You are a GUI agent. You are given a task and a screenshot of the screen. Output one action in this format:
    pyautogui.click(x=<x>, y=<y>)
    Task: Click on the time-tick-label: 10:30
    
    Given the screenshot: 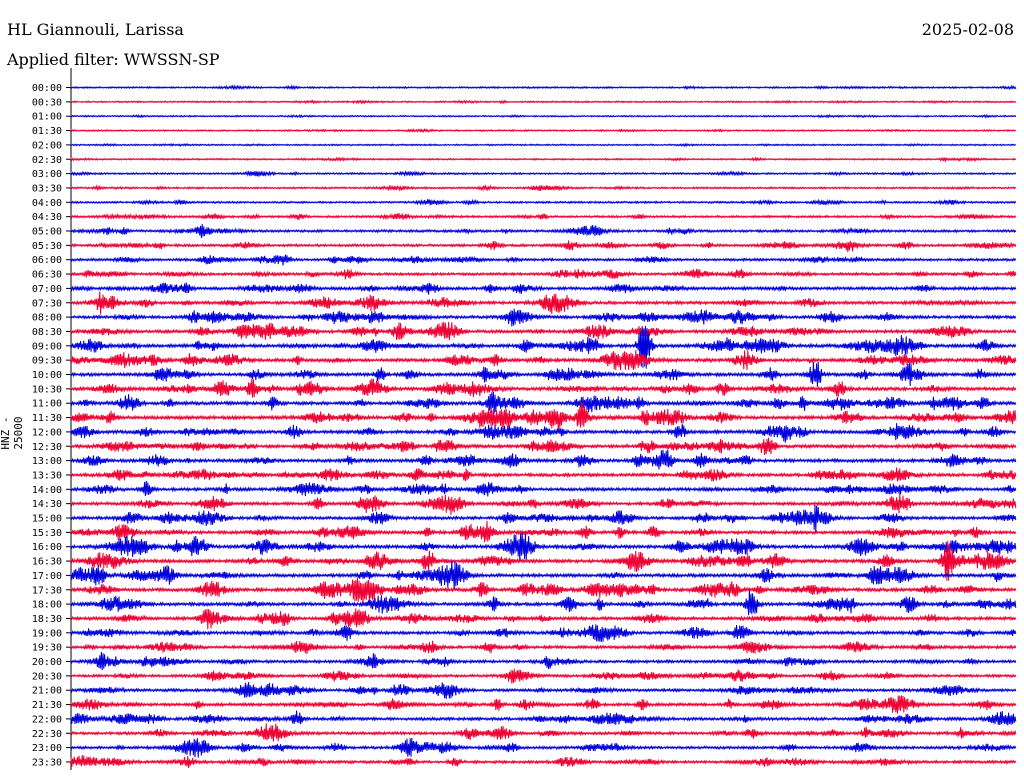 What is the action you would take?
    pyautogui.click(x=47, y=389)
    